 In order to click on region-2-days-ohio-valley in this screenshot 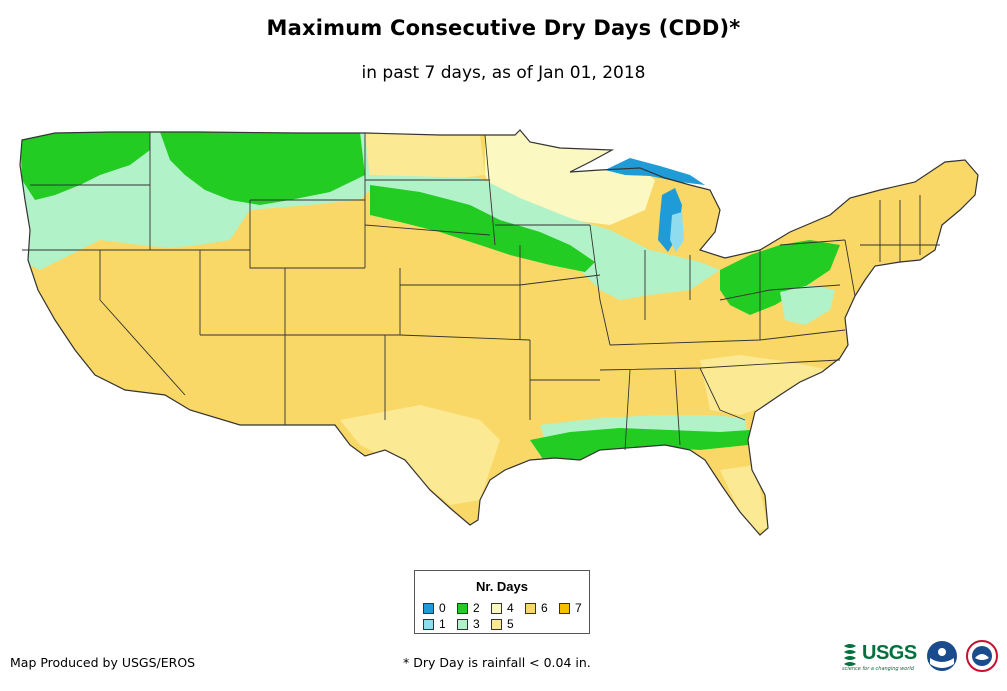, I will do `click(780, 277)`.